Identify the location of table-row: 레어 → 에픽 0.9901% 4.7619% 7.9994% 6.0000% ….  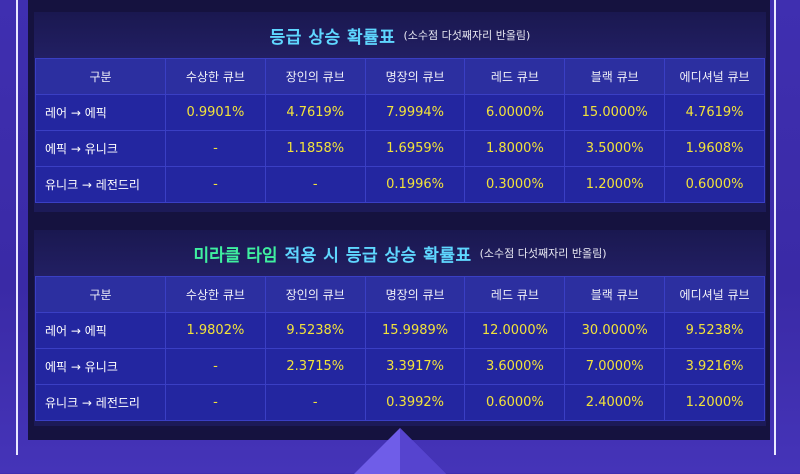
(400, 112).